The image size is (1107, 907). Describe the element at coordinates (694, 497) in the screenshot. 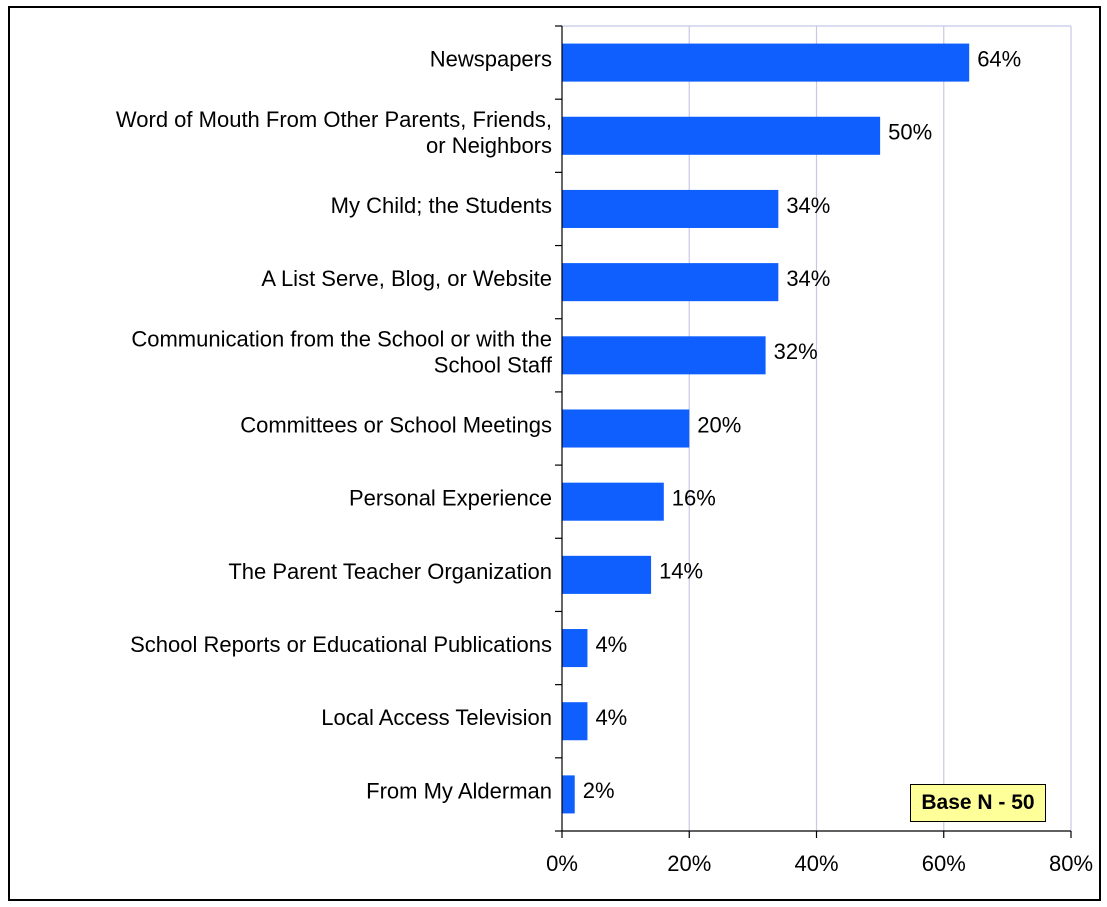

I see `value-label-6: 16%` at that location.